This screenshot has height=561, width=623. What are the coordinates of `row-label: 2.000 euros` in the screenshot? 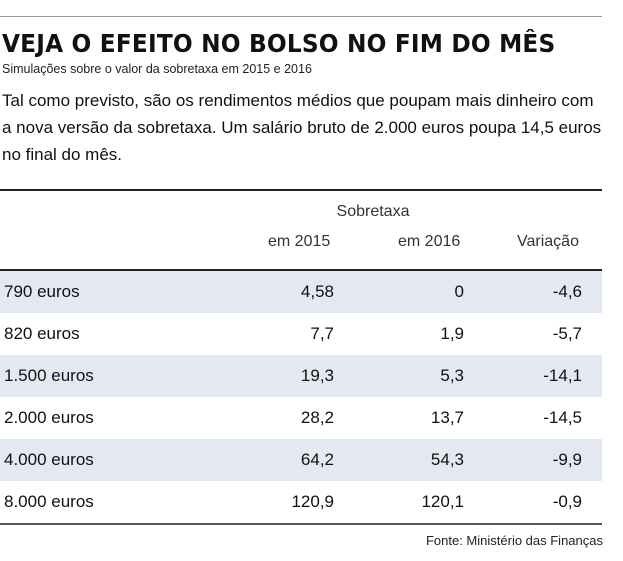 It's located at (49, 417).